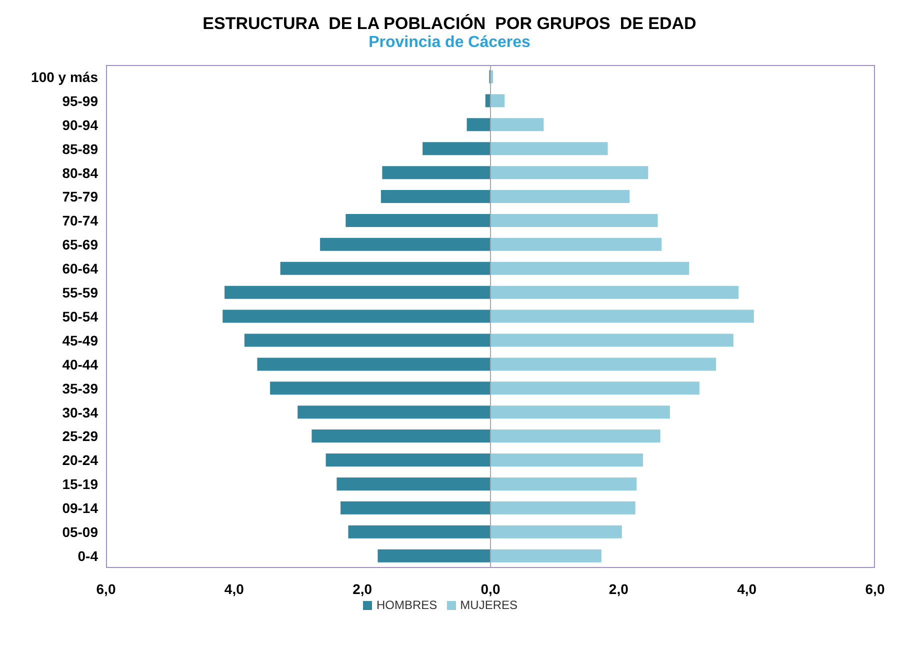 The image size is (899, 646). What do you see at coordinates (80, 172) in the screenshot?
I see `y-tick-label: 80-84` at bounding box center [80, 172].